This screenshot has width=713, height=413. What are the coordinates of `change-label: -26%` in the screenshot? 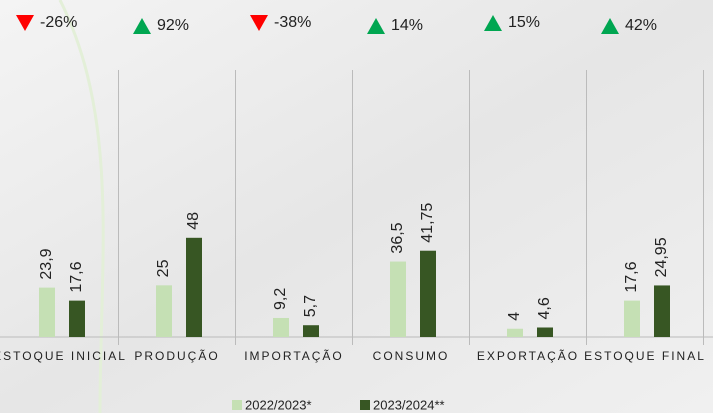 It's located at (58, 22).